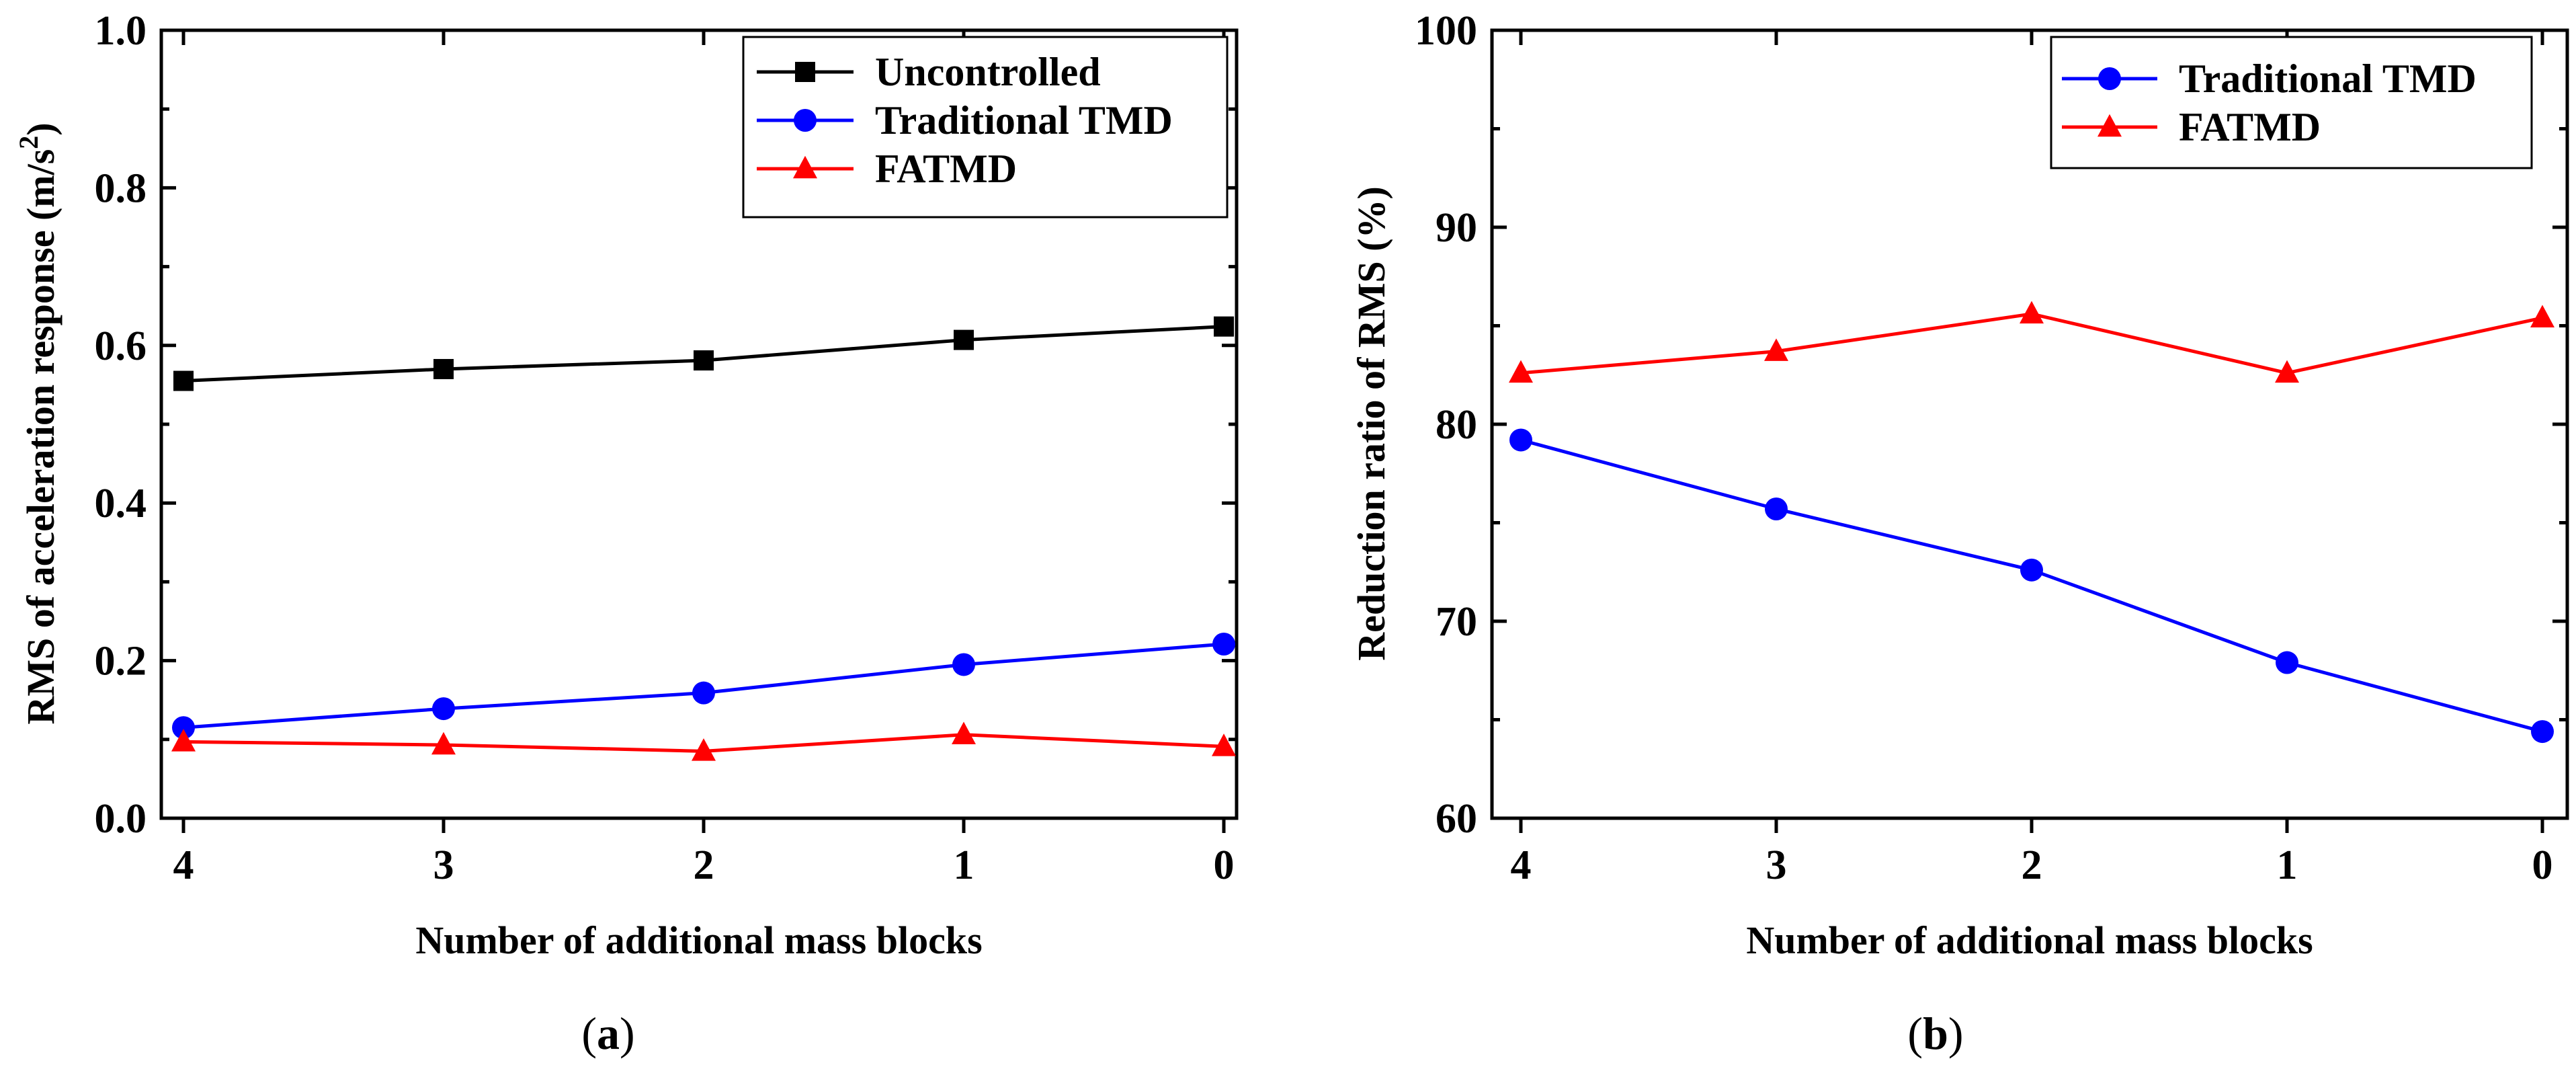 The width and height of the screenshot is (2576, 1071). I want to click on chart-b-x-axis-label: Number of additional mass blocks, so click(2029, 940).